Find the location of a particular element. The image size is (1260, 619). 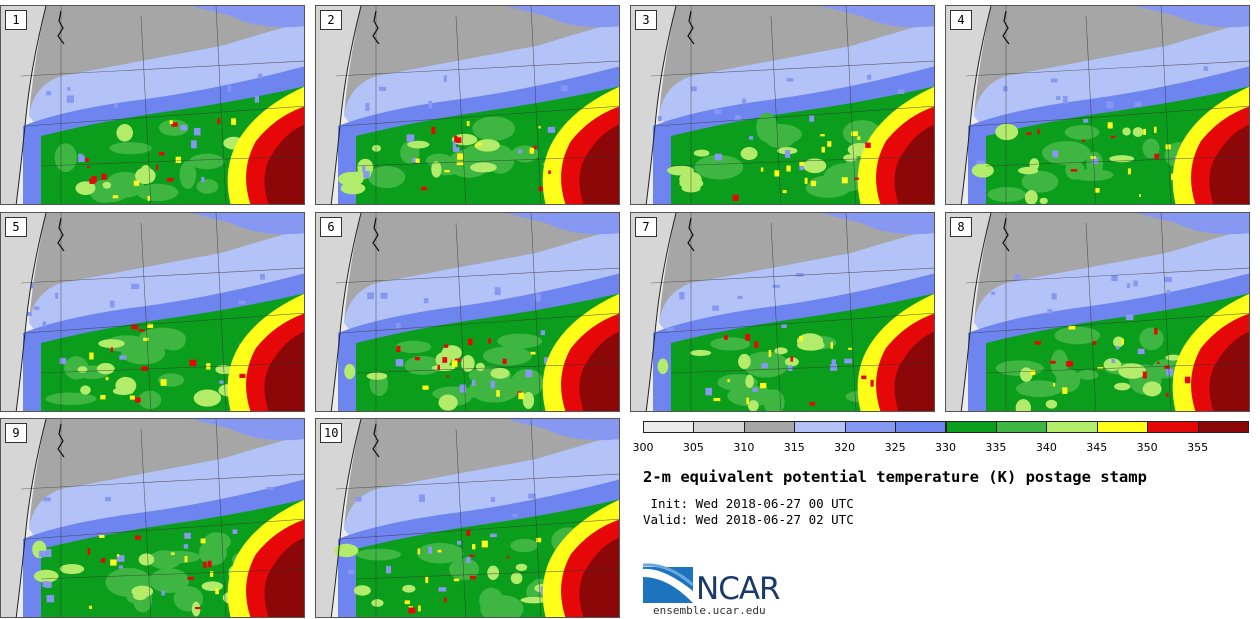

member-panel-3: 3 is located at coordinates (782, 105).